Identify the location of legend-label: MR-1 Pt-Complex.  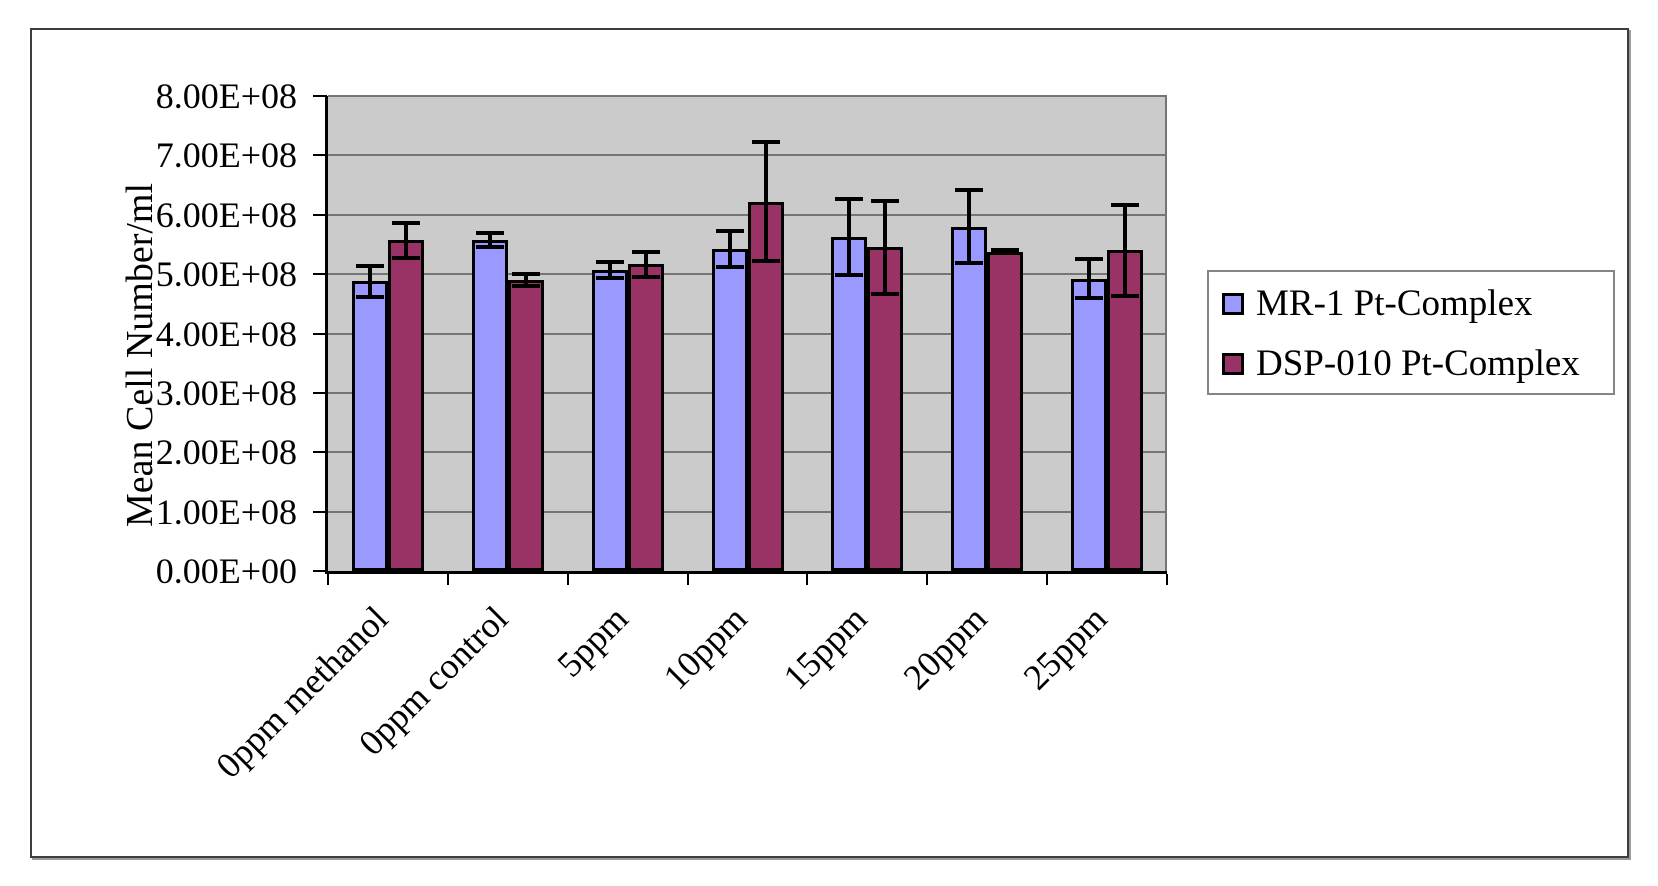
(1394, 303).